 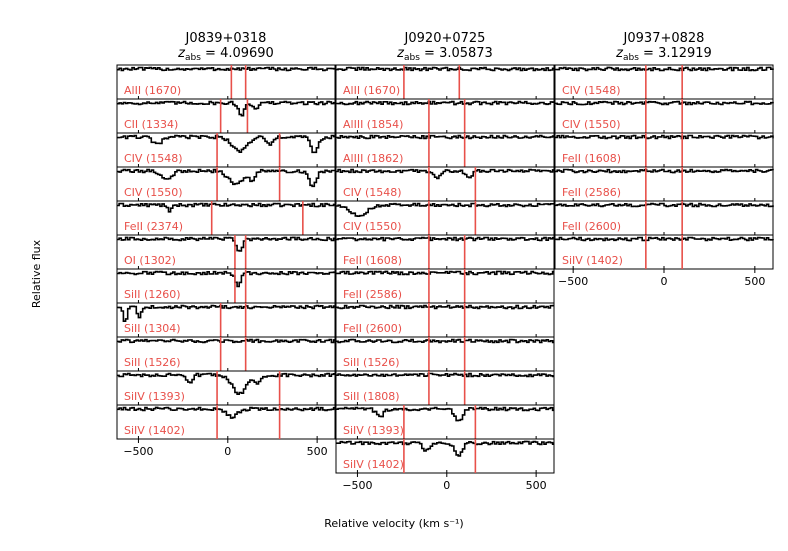 I want to click on ion-label: SiII (1260), so click(x=152, y=294).